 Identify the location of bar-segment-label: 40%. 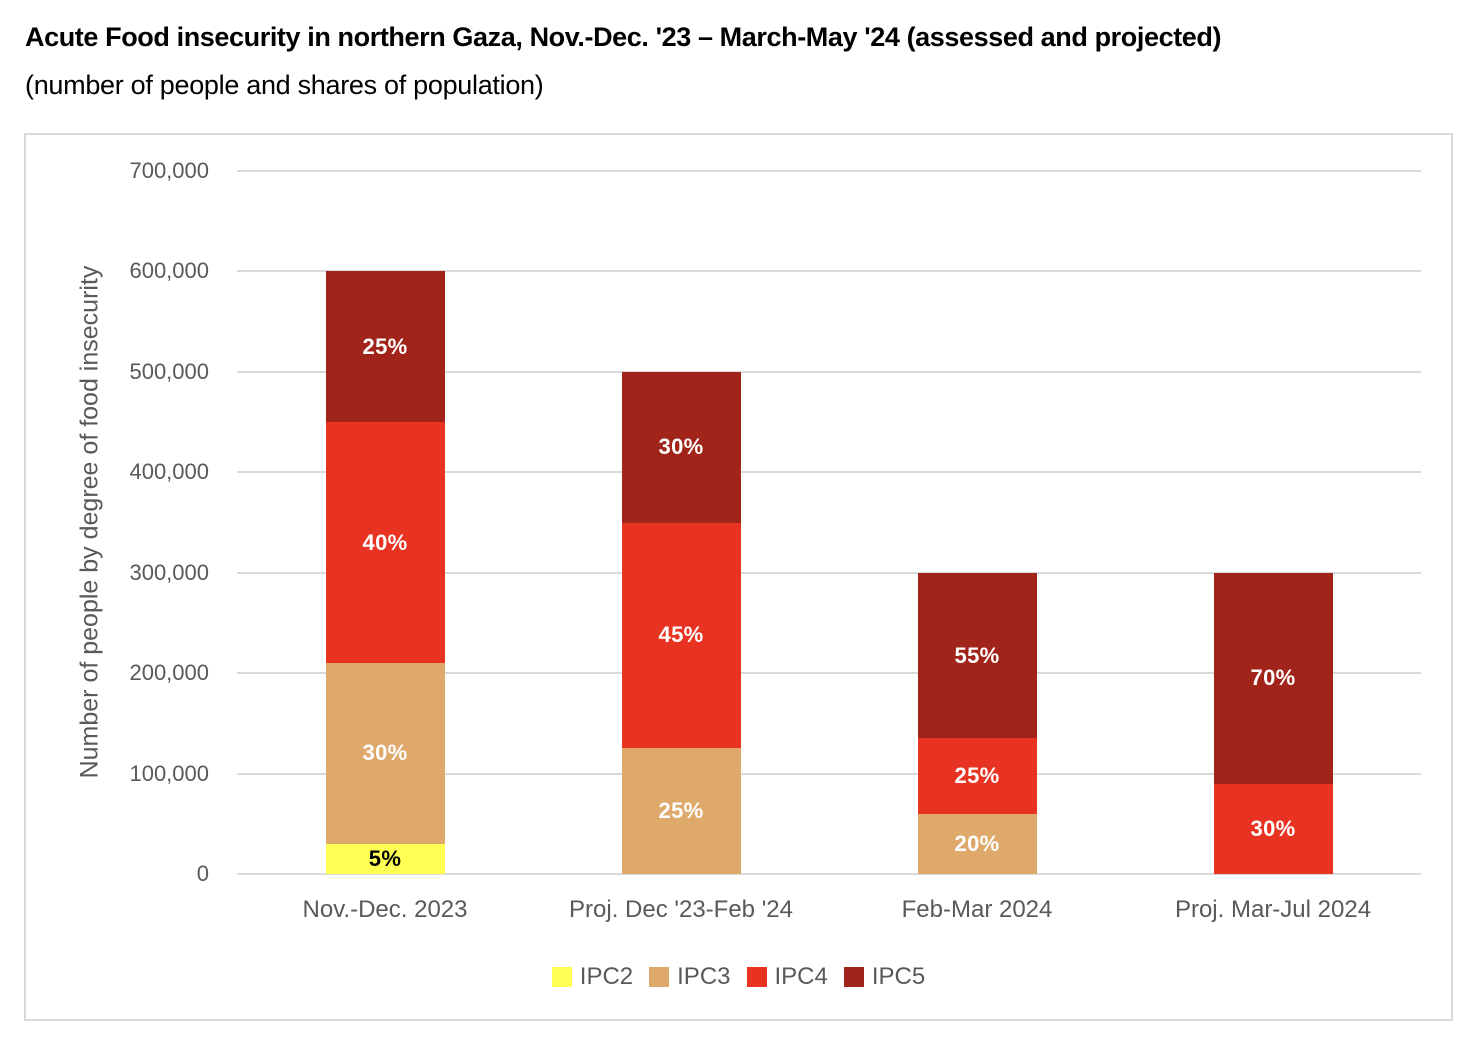
(385, 542).